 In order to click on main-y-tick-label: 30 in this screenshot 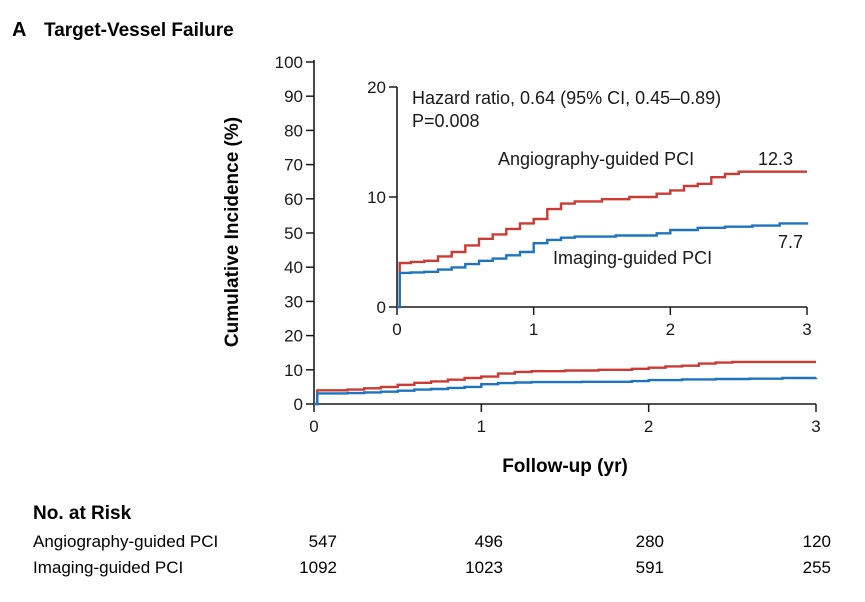, I will do `click(293, 301)`.